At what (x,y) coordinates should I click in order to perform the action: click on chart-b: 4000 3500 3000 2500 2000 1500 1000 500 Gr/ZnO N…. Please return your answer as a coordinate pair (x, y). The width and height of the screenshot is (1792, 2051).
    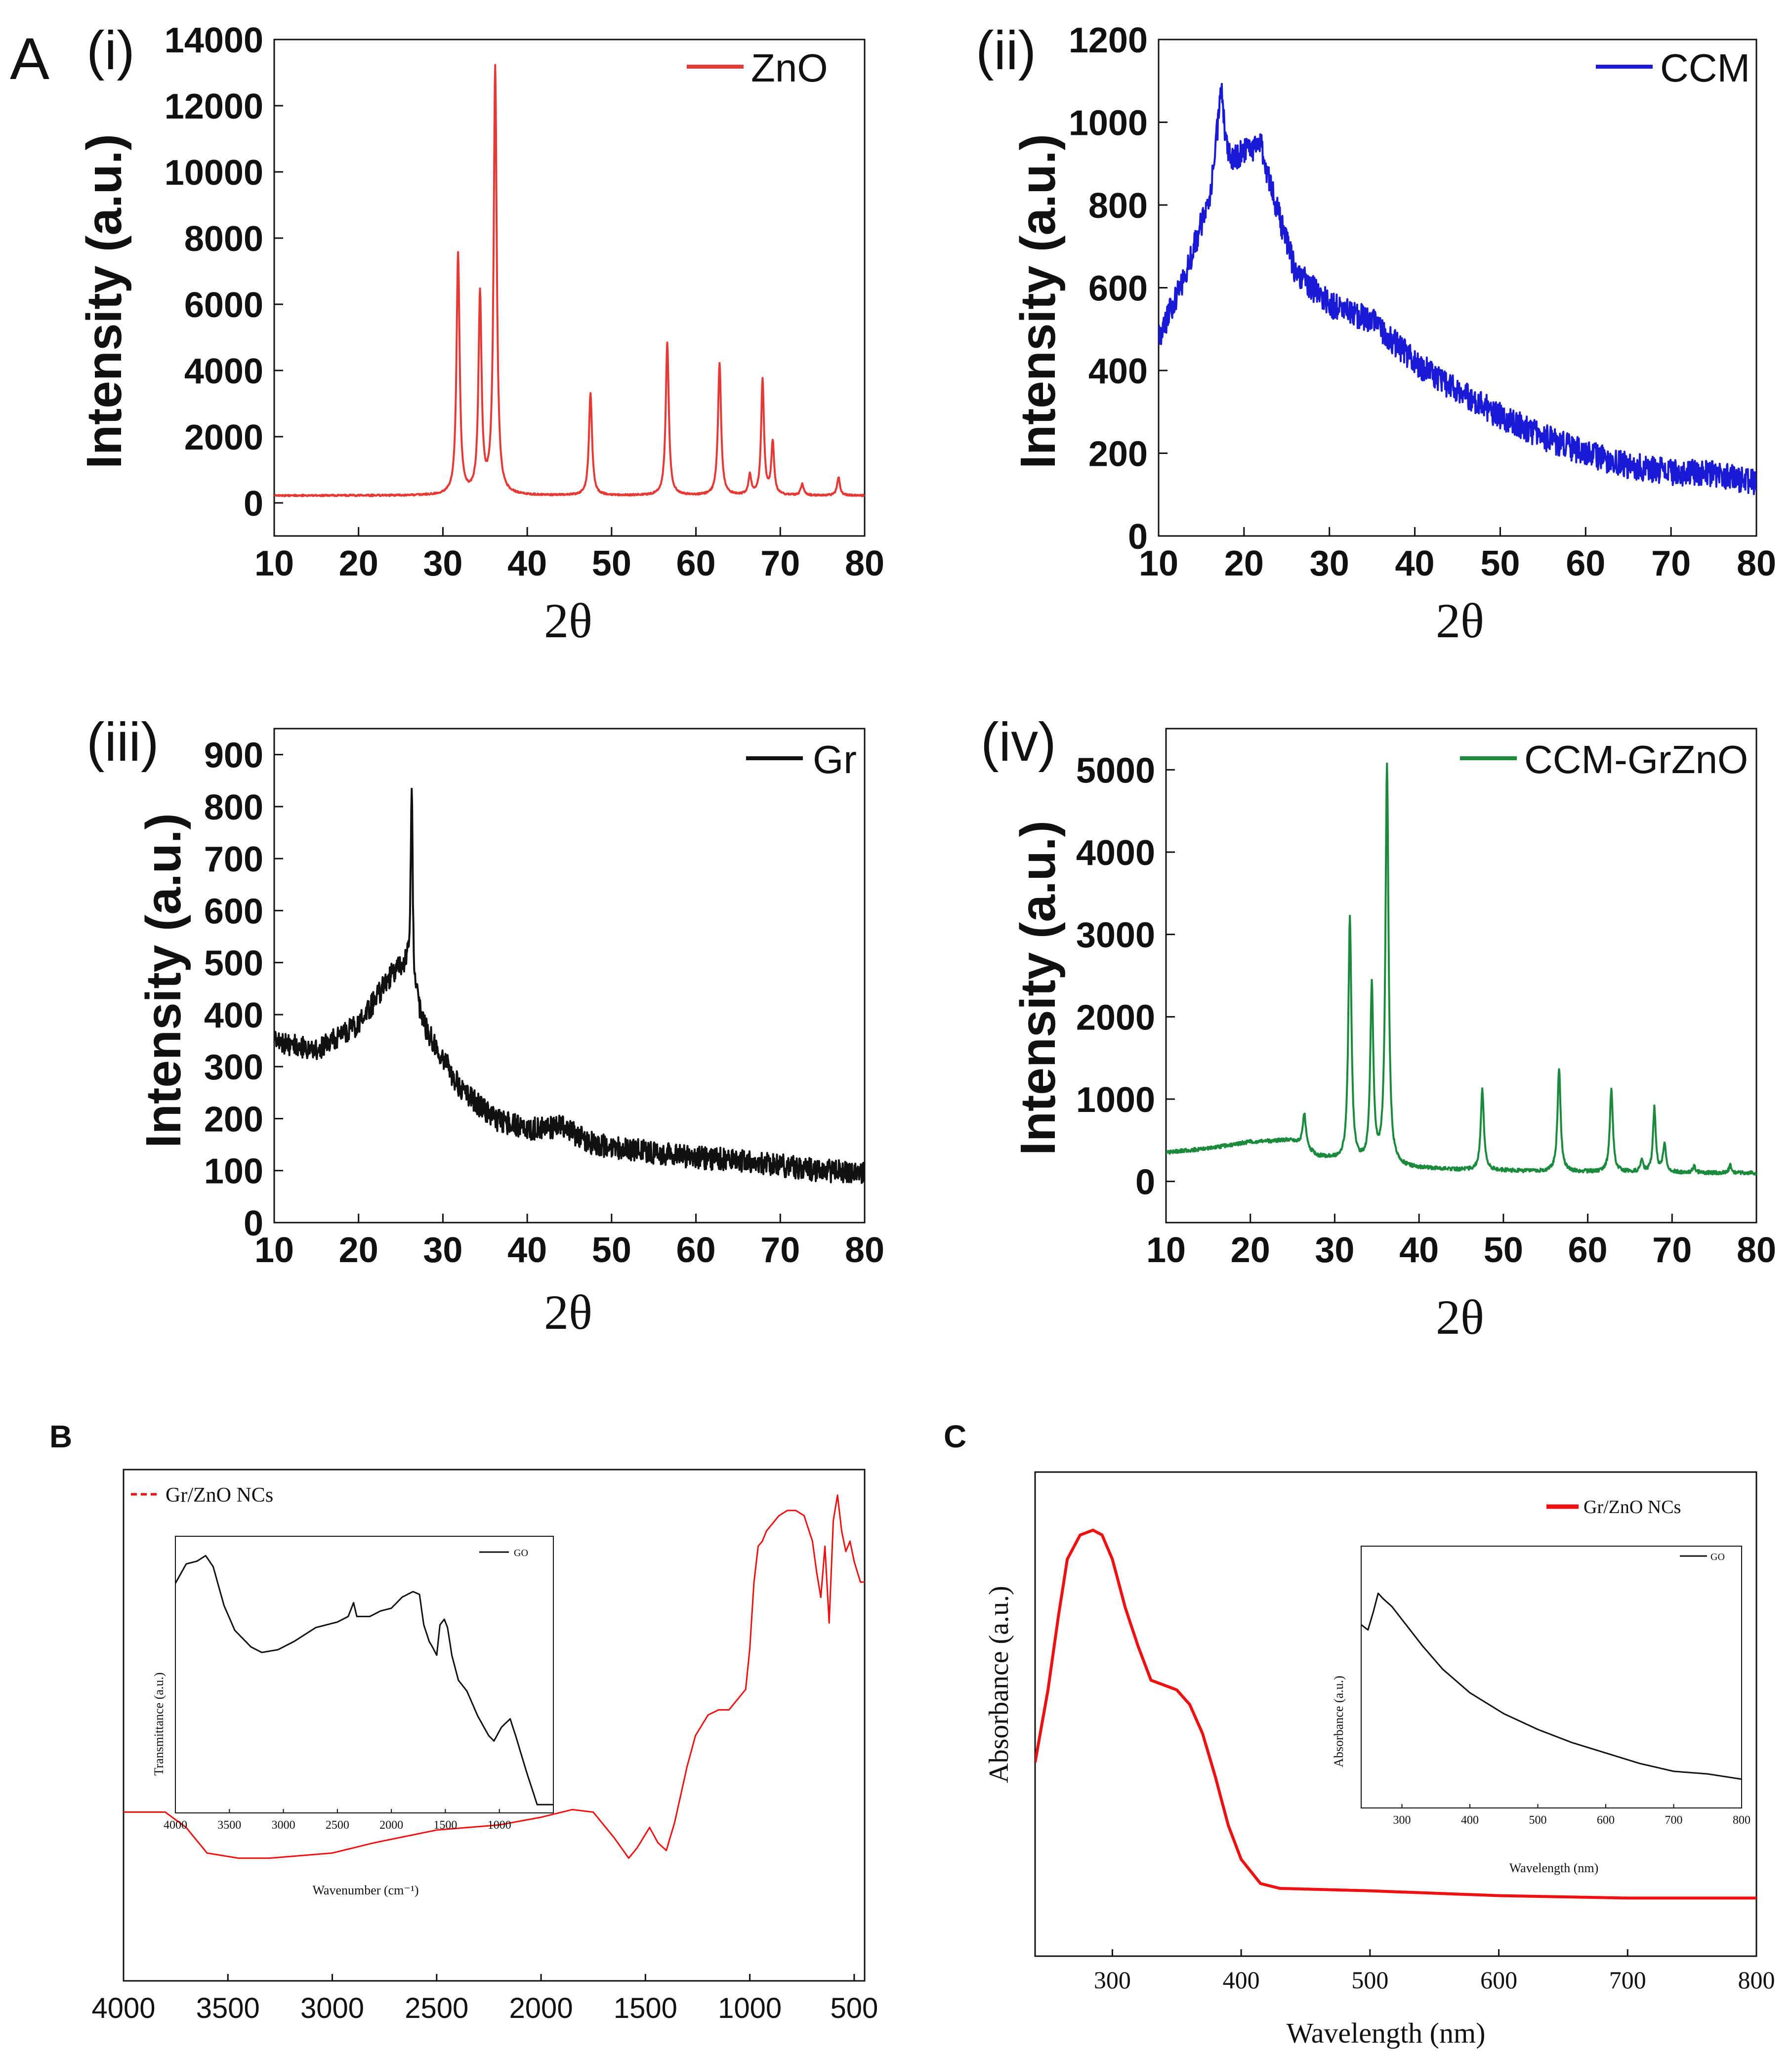
    Looking at the image, I should click on (484, 1746).